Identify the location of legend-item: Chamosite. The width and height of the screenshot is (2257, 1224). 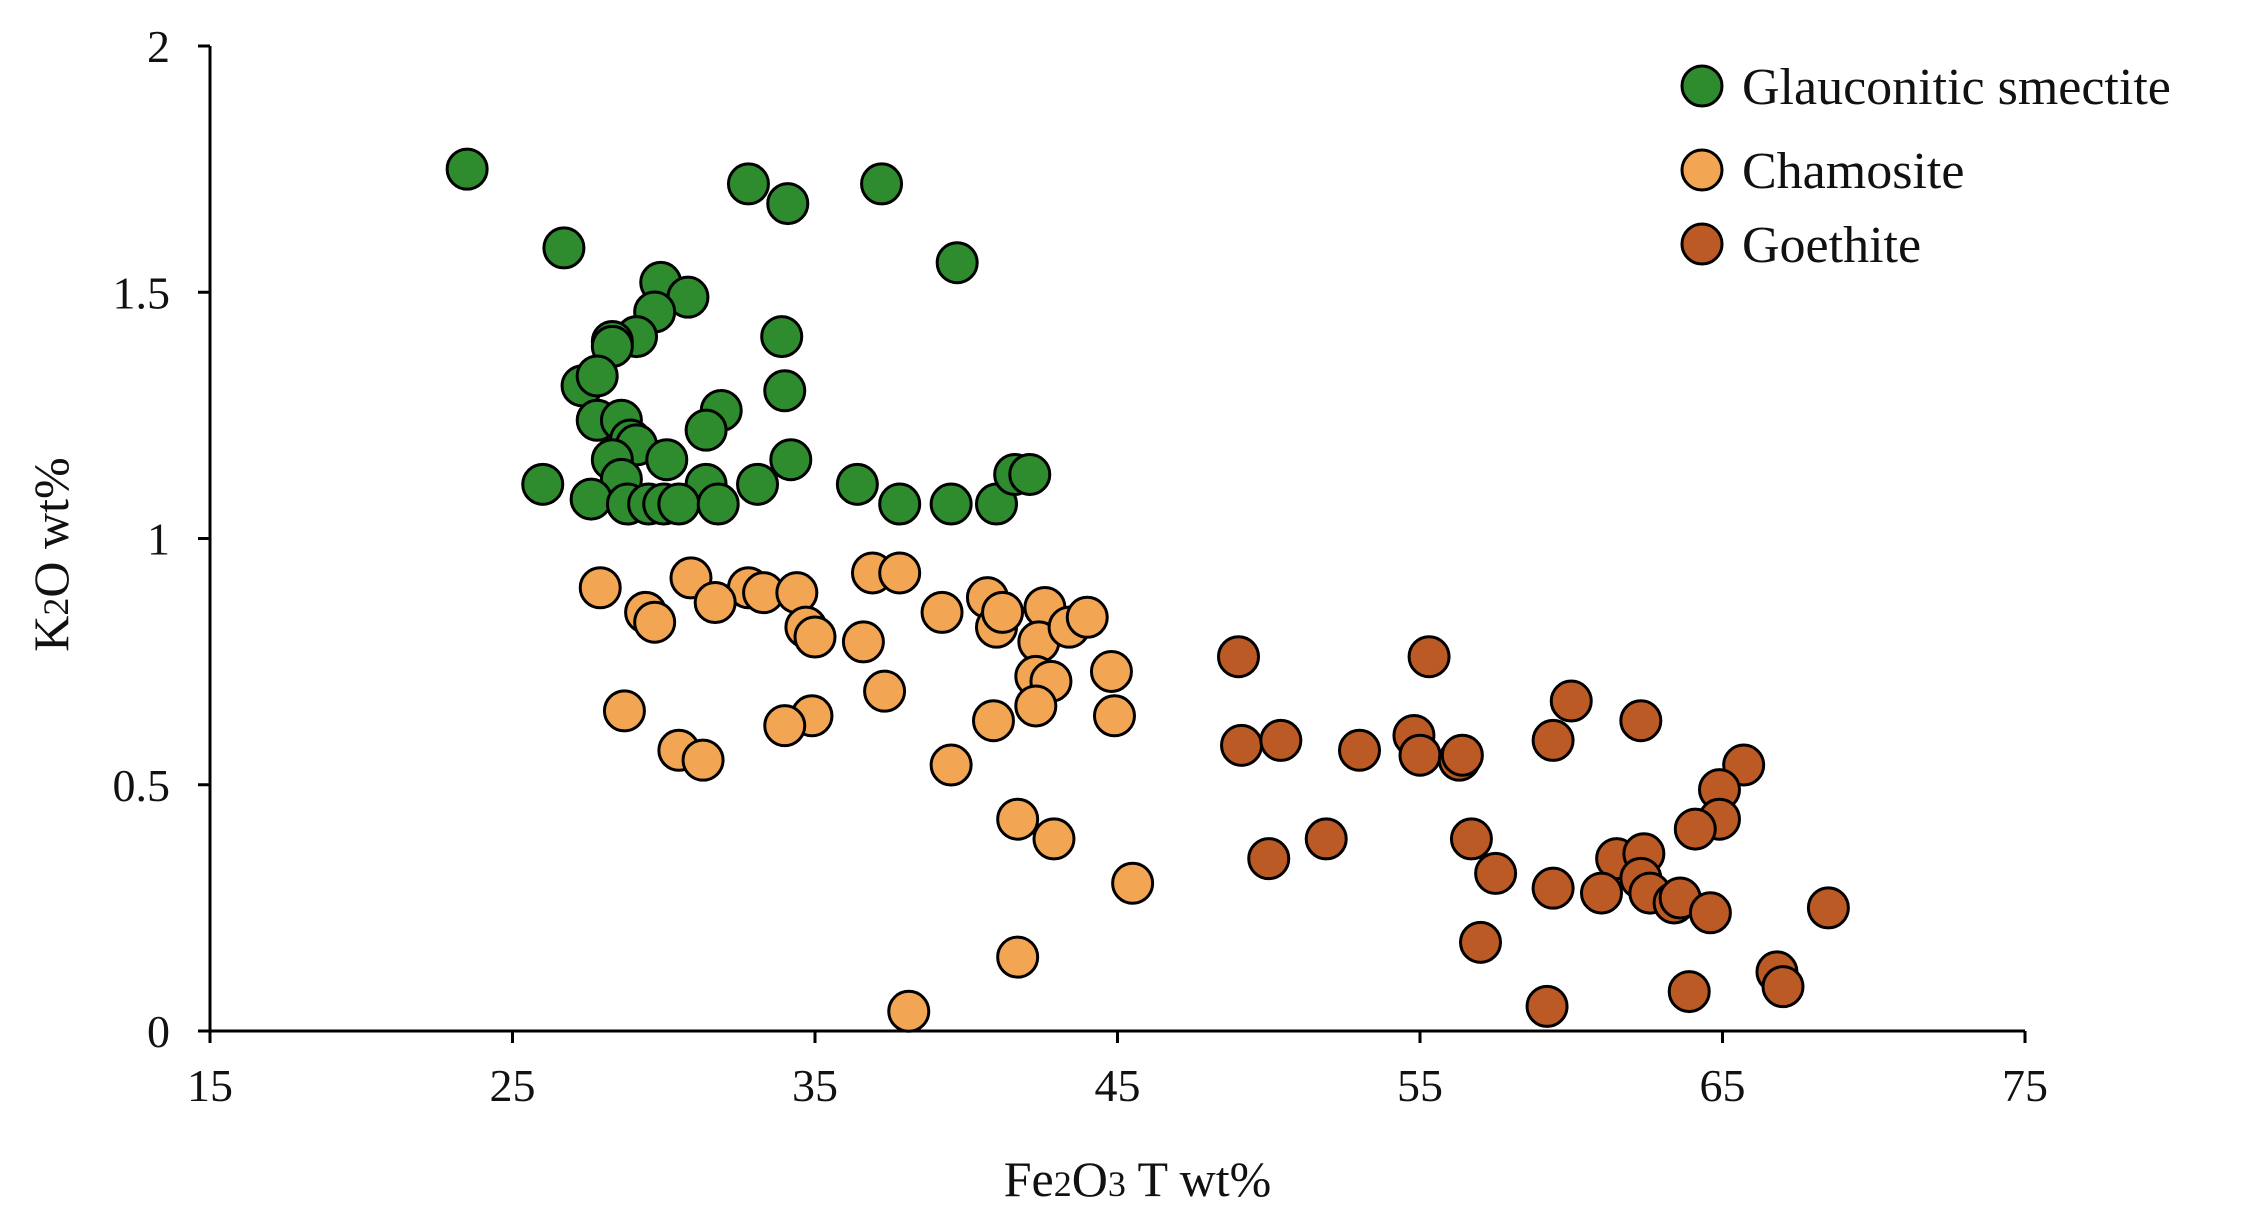
(1822, 171).